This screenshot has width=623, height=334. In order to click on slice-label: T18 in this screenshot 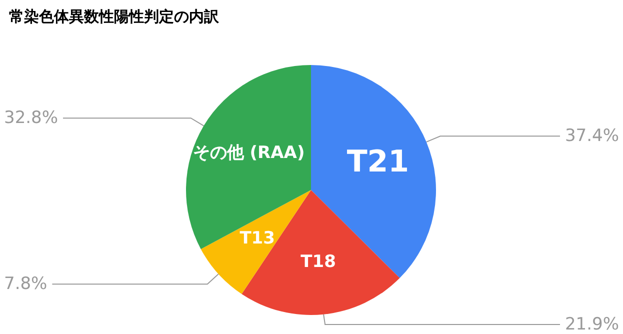, I will do `click(318, 262)`.